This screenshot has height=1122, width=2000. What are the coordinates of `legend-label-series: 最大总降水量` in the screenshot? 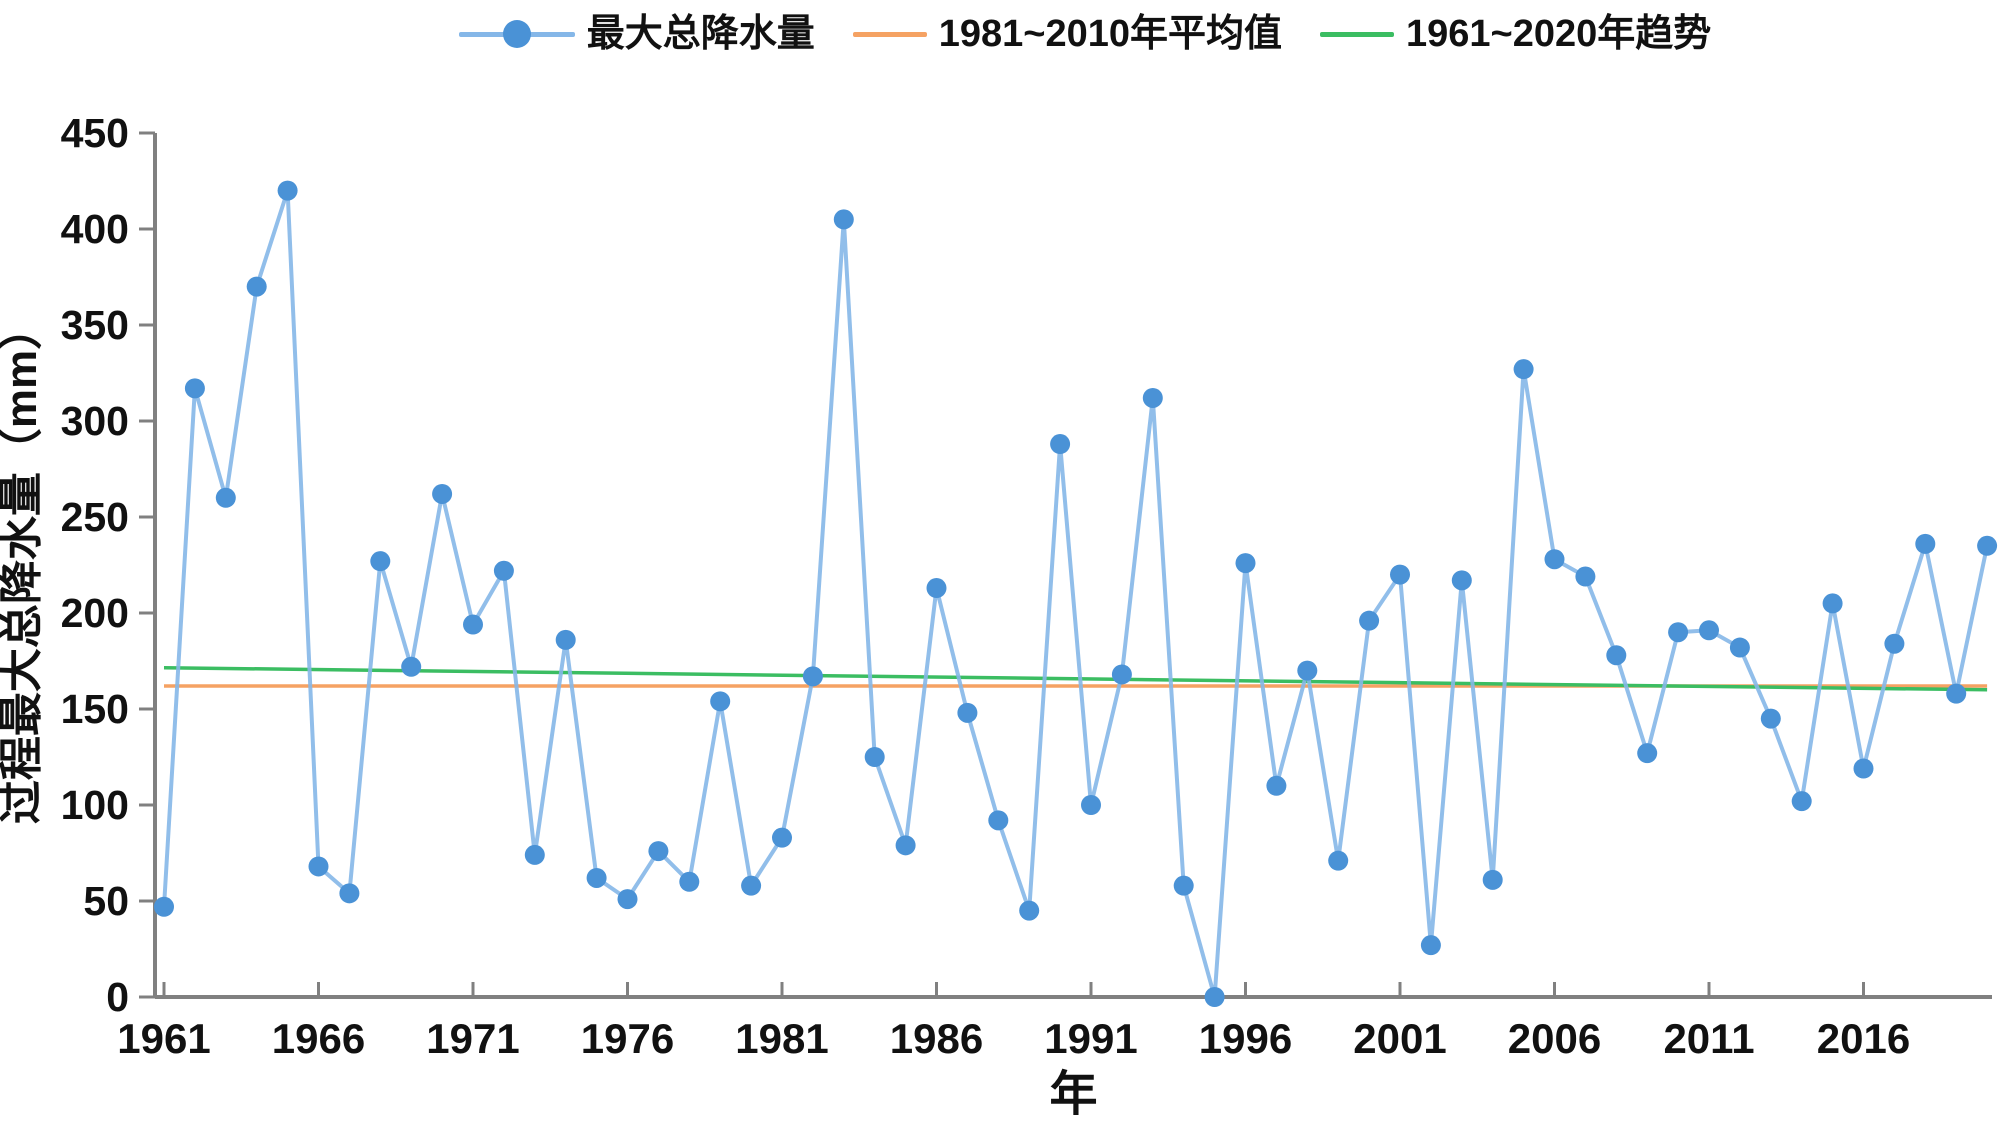 It's located at (700, 34).